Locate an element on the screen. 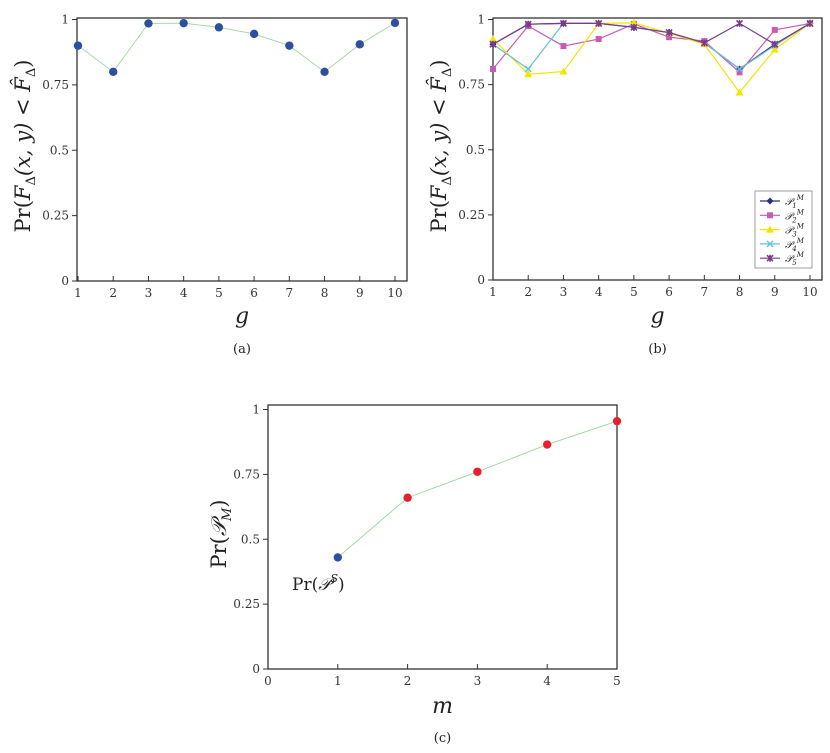 The image size is (830, 753). legend-item-P2M: 𝒫2M is located at coordinates (782, 216).